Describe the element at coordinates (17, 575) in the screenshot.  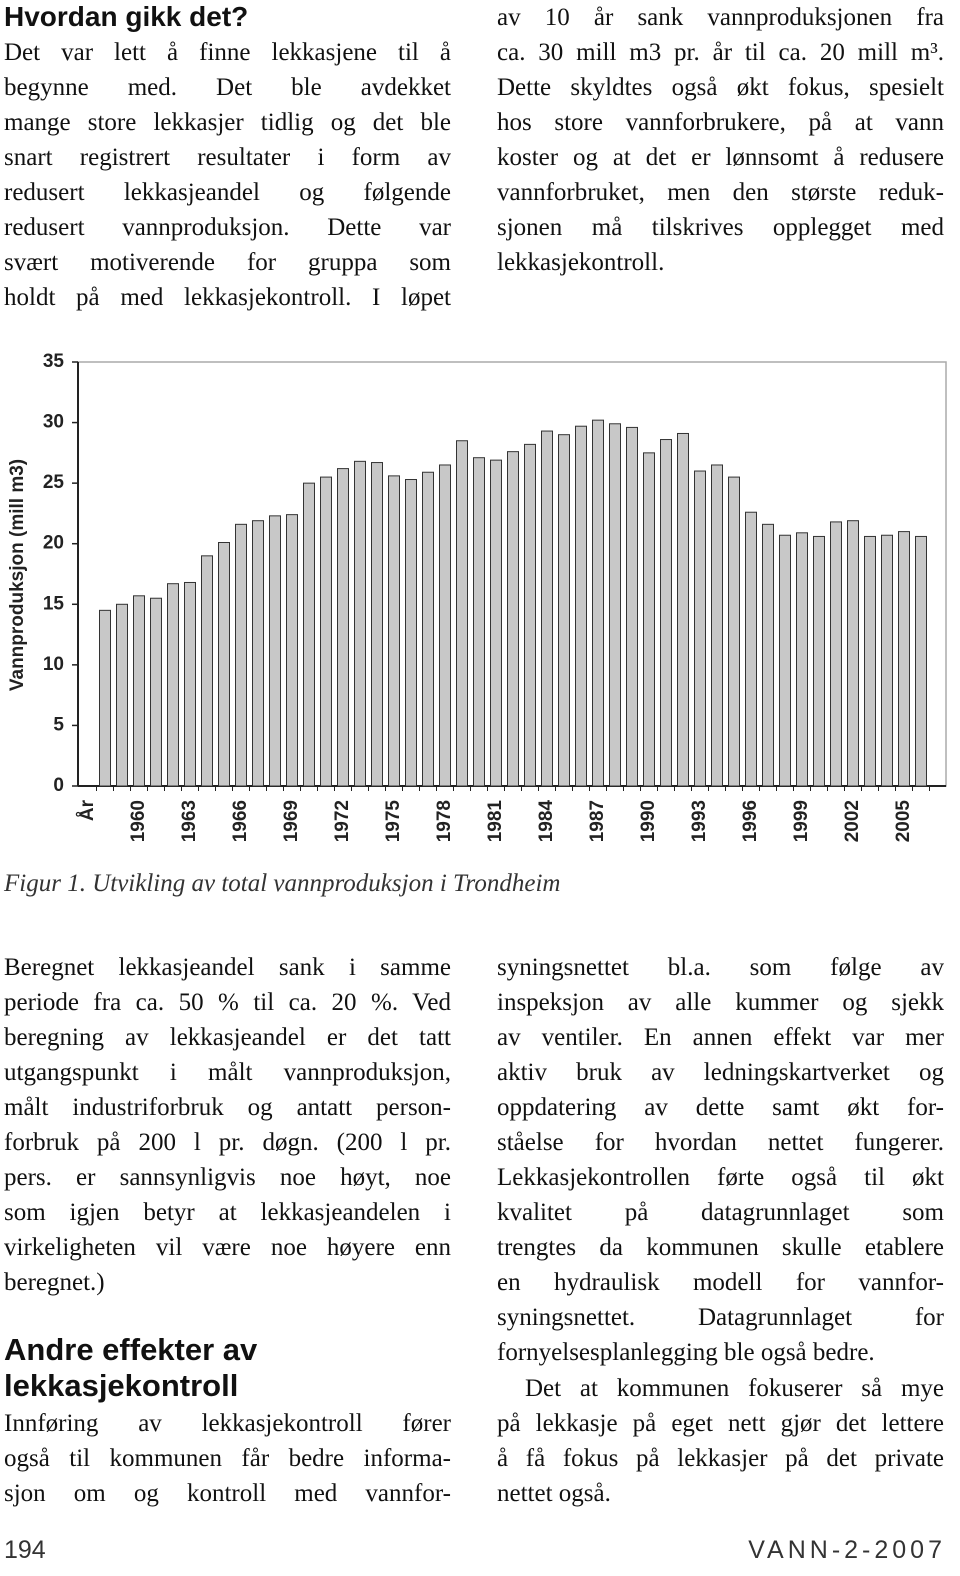
I see `y-axis-label: Vannproduksjon (mill m3)` at that location.